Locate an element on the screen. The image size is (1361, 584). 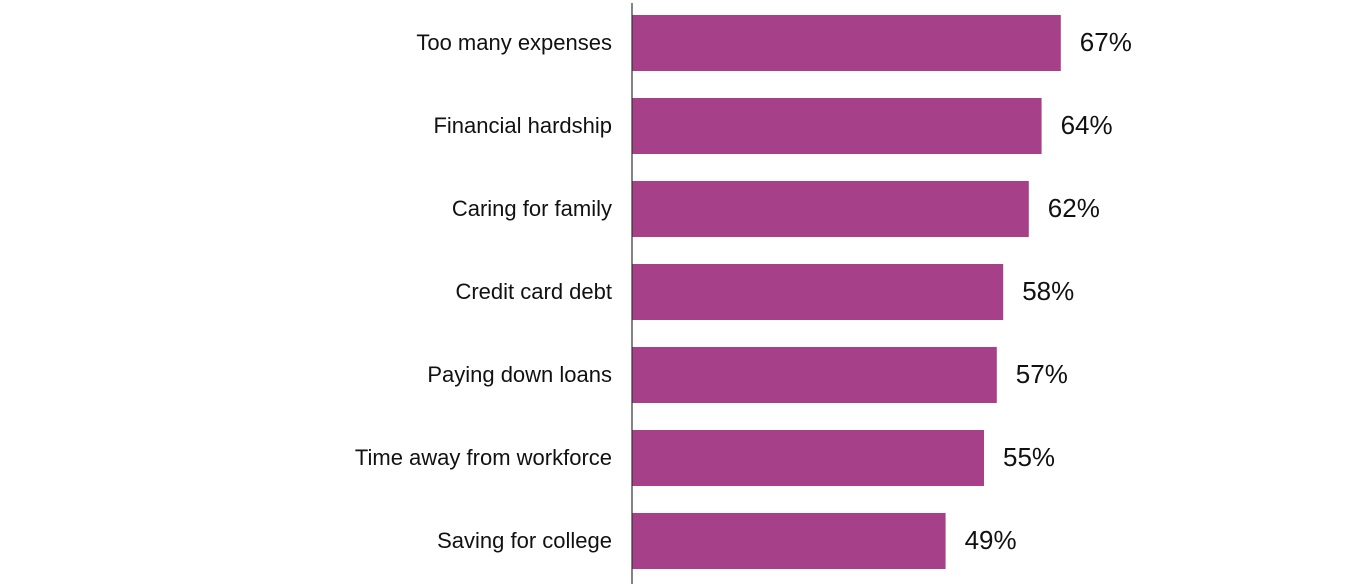
value-label: 62% is located at coordinates (1074, 208).